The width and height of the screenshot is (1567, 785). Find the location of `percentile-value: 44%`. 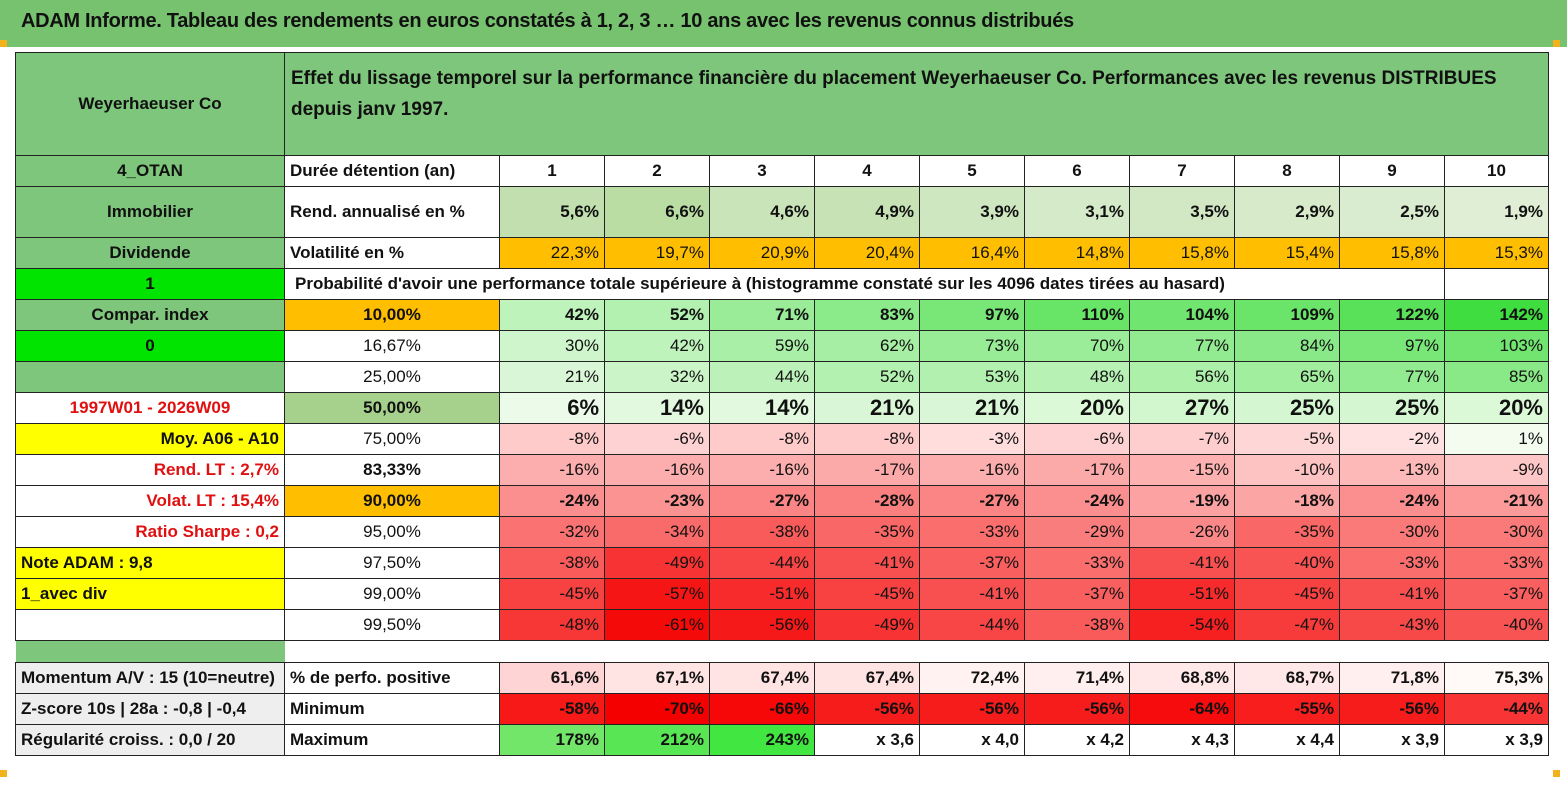

percentile-value: 44% is located at coordinates (762, 377).